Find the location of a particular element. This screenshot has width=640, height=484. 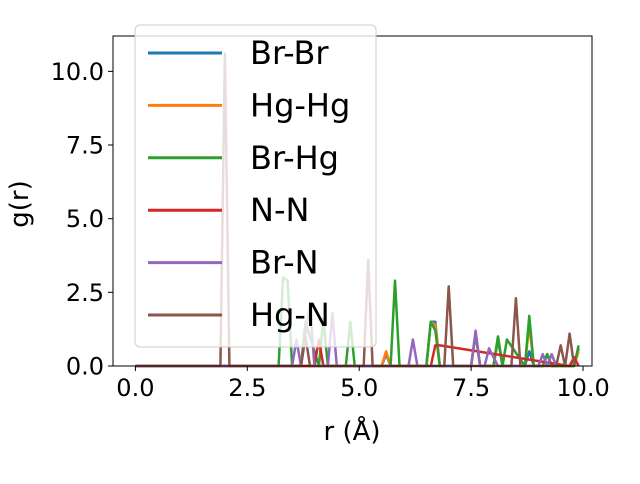

x-tick-label: 7.5 is located at coordinates (471, 388).